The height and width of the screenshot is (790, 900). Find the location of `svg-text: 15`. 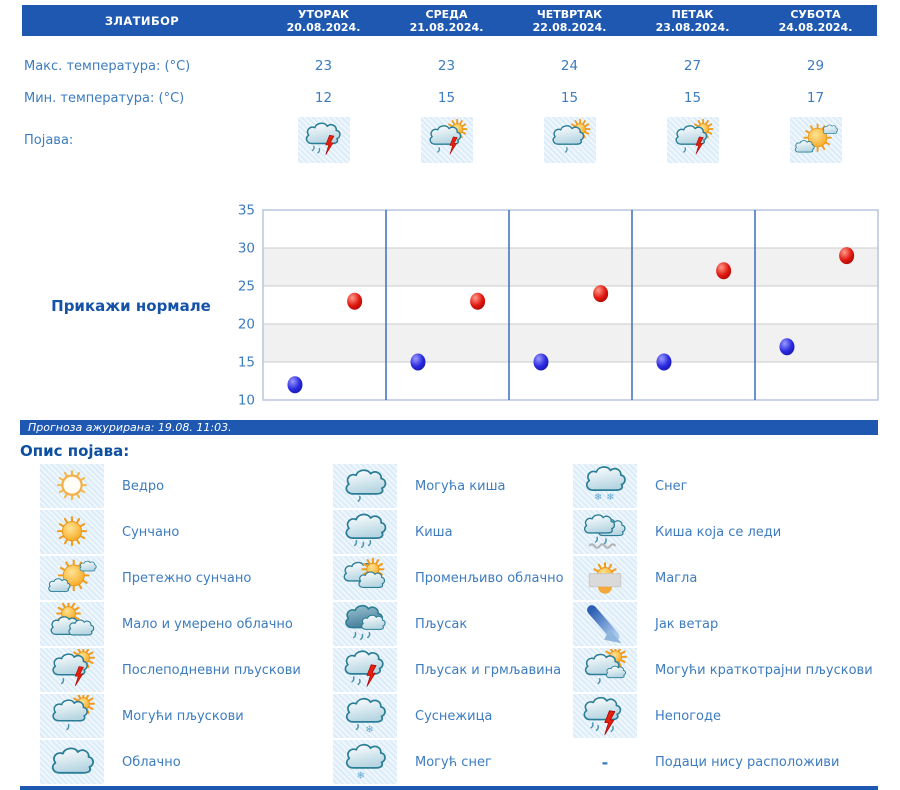

svg-text: 15 is located at coordinates (246, 363).